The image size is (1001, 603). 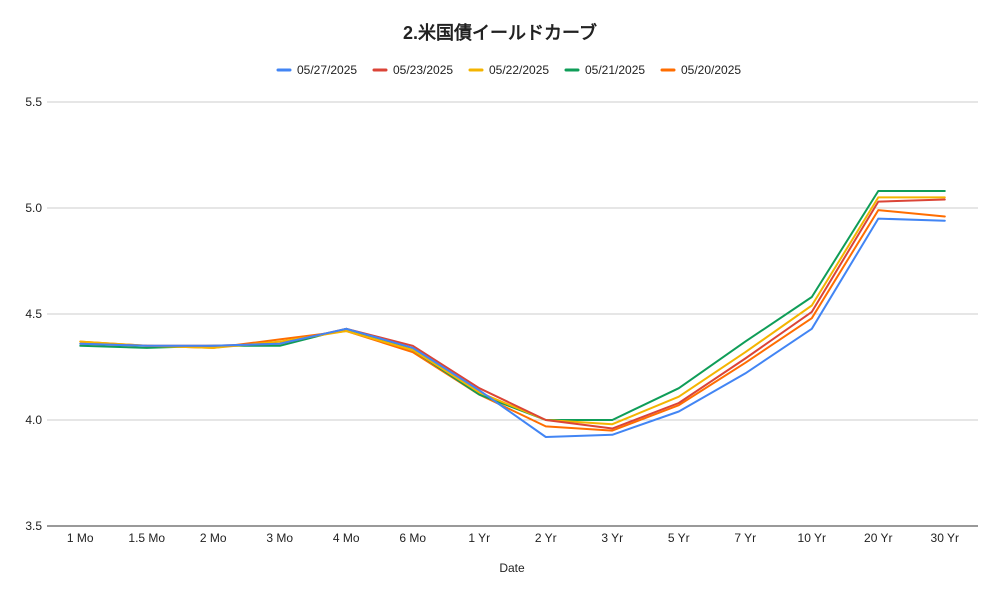 I want to click on legend-item: 05/22/2025, so click(x=508, y=70).